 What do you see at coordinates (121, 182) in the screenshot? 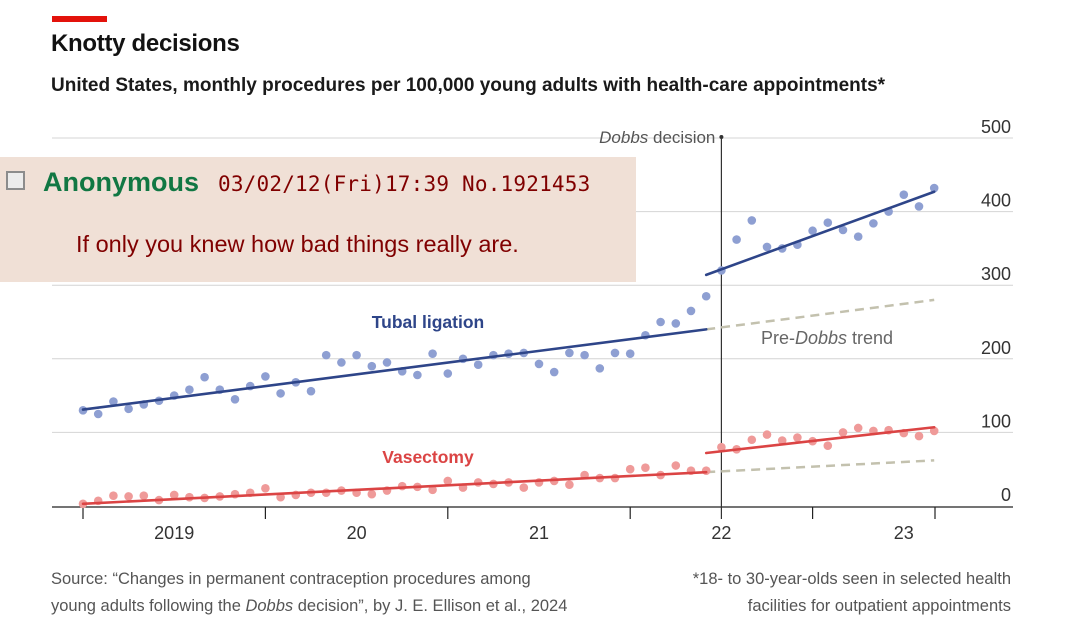
I see `post-author-name: Anonymous` at bounding box center [121, 182].